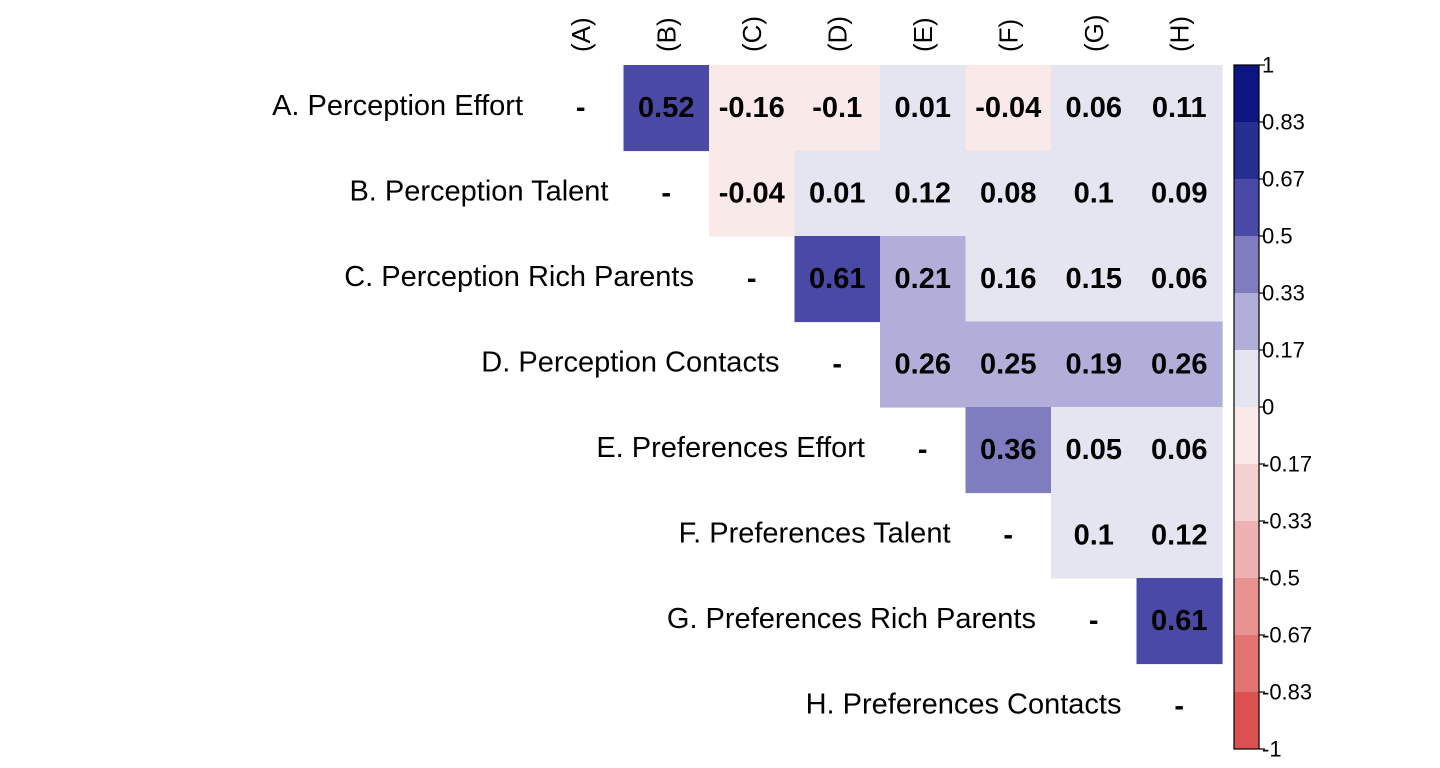 Image resolution: width=1440 pixels, height=768 pixels. I want to click on column-label: (D), so click(837, 34).